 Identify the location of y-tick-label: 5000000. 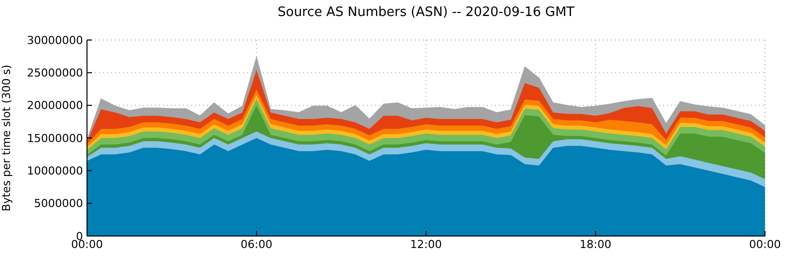
(58, 203).